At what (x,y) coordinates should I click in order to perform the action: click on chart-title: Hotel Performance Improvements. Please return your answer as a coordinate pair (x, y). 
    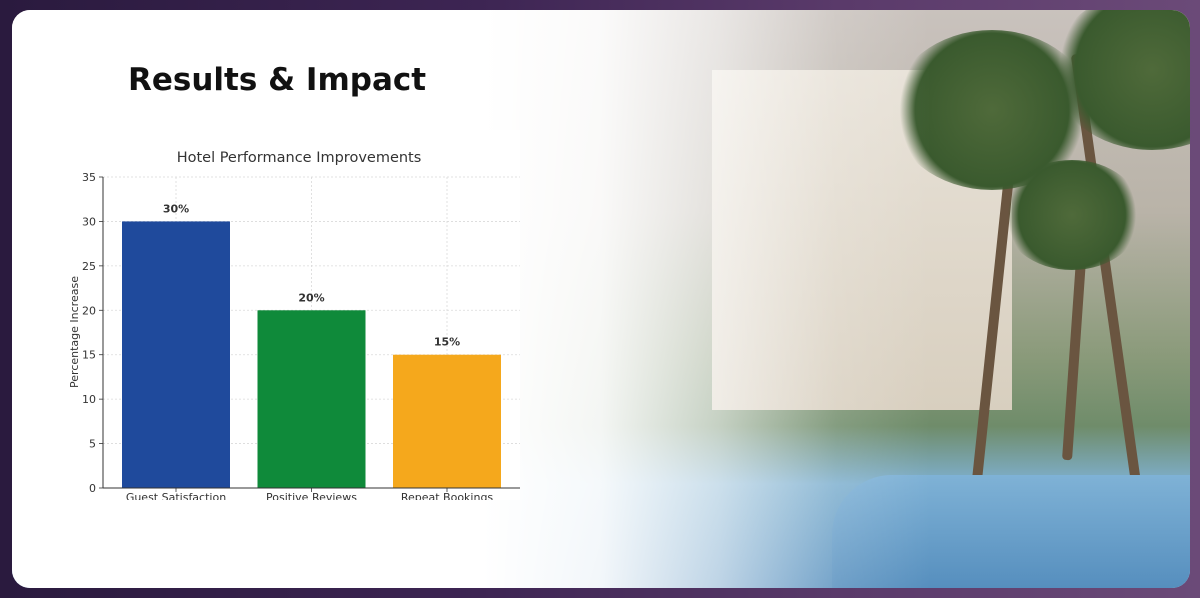
    Looking at the image, I should click on (299, 158).